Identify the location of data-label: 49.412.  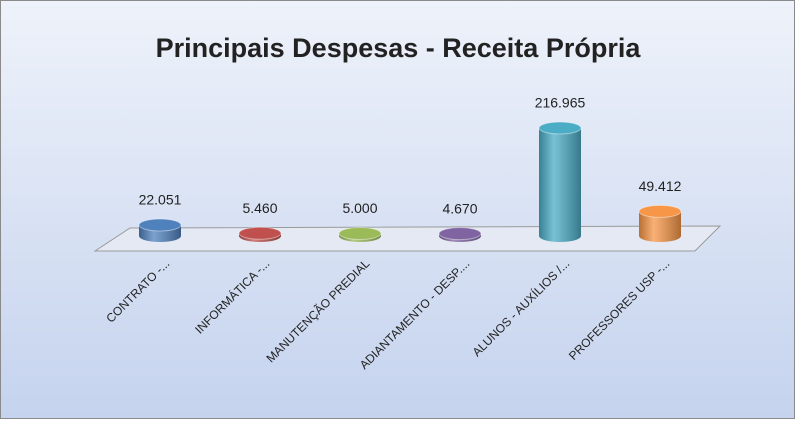
(660, 186).